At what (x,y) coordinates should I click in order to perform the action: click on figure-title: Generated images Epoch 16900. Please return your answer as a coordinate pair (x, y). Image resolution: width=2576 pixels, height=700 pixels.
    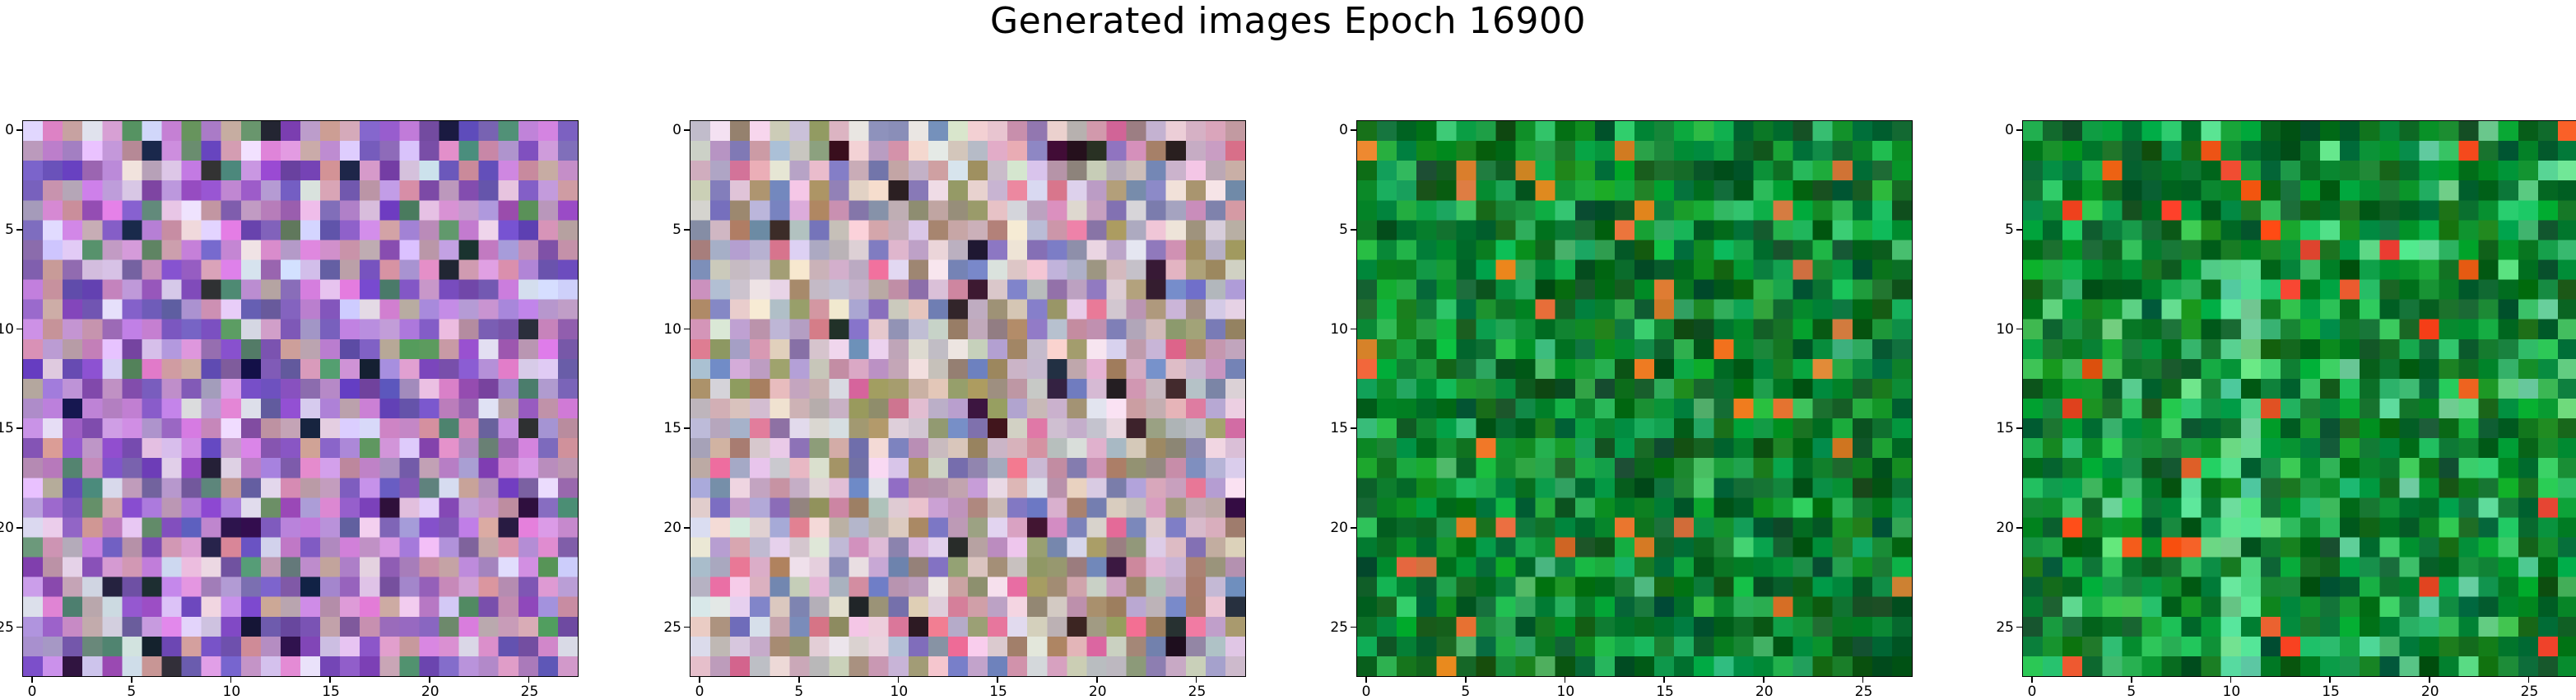
    Looking at the image, I should click on (1288, 21).